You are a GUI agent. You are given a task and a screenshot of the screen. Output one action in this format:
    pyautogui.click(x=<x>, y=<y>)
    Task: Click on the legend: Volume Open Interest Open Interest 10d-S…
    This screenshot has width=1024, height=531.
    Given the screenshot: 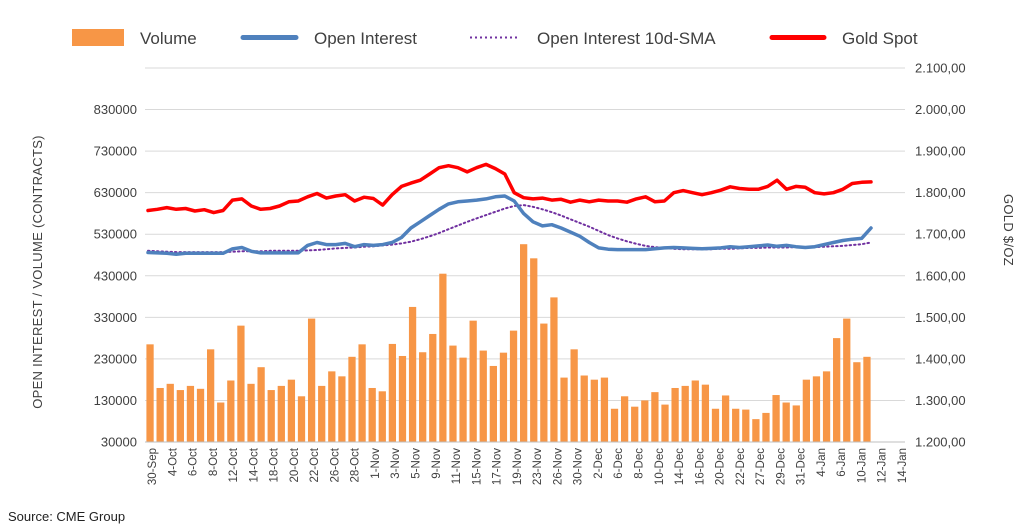 What is the action you would take?
    pyautogui.click(x=495, y=38)
    